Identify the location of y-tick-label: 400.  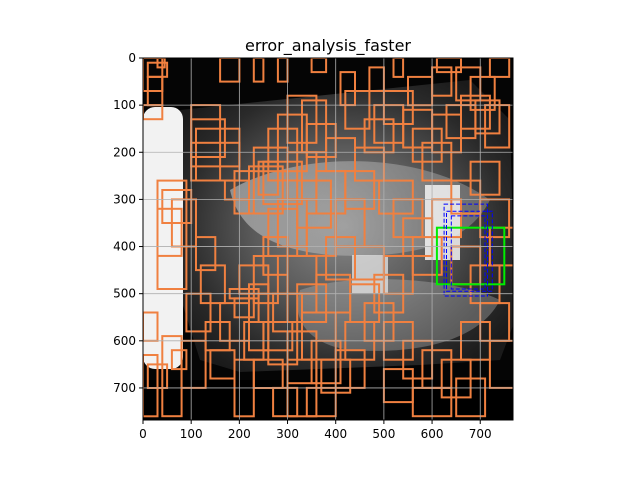
(124, 247).